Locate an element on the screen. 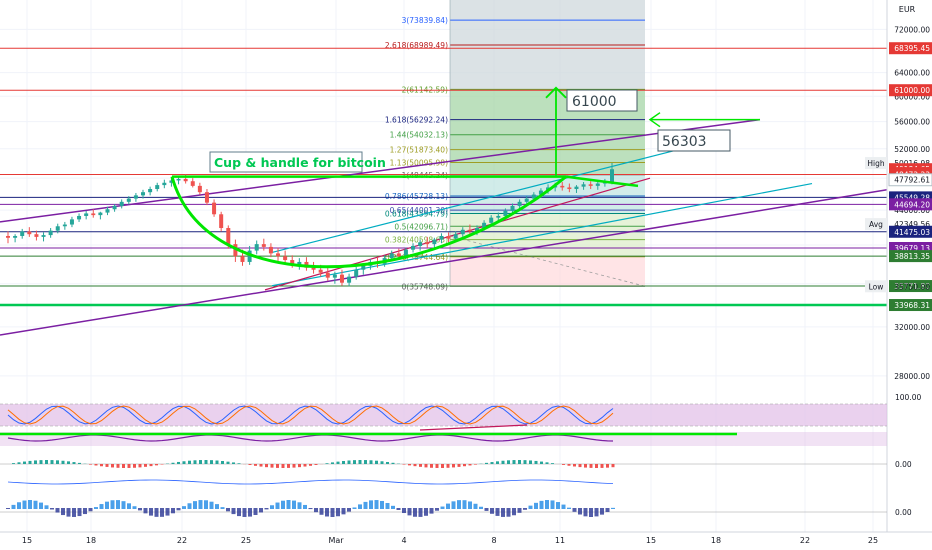 The width and height of the screenshot is (932, 550). price-tag-prefix: Low is located at coordinates (876, 286).